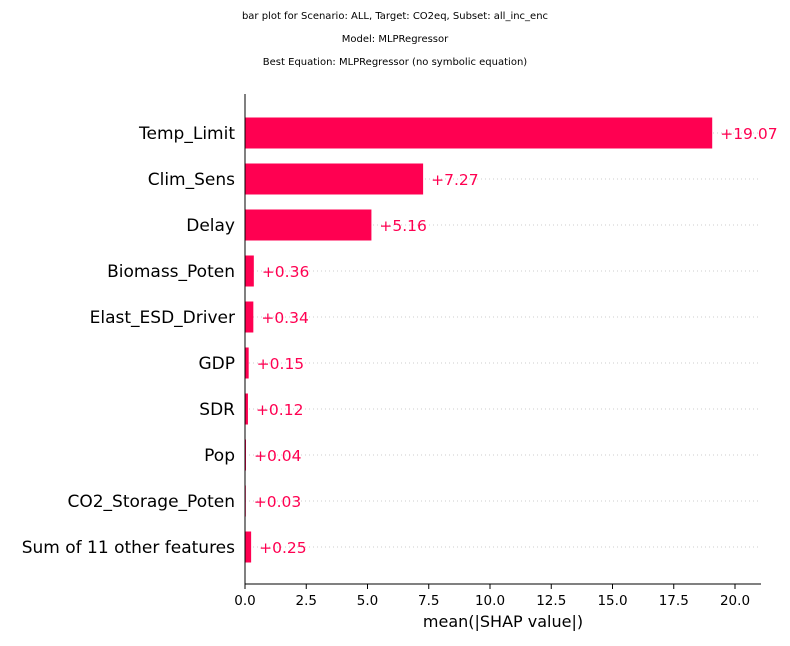 The height and width of the screenshot is (646, 790). What do you see at coordinates (277, 456) in the screenshot?
I see `value-label: +0.04` at bounding box center [277, 456].